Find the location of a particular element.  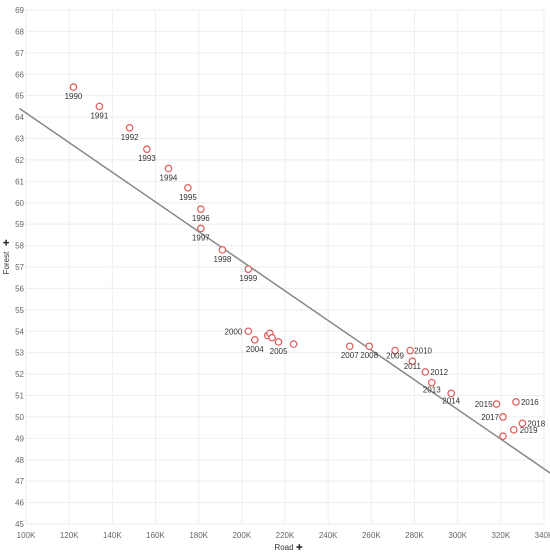

point-label: 2000 is located at coordinates (234, 331).